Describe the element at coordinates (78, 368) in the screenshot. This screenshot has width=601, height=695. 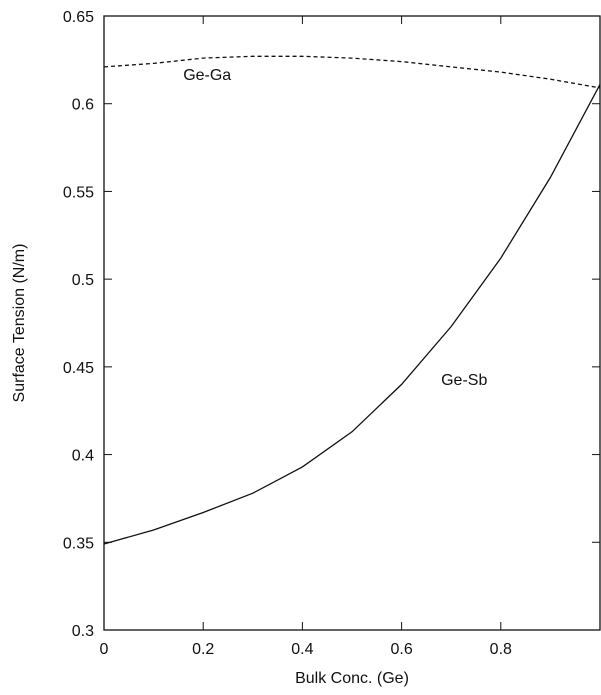
I see `y-tick-label: 0.45` at that location.